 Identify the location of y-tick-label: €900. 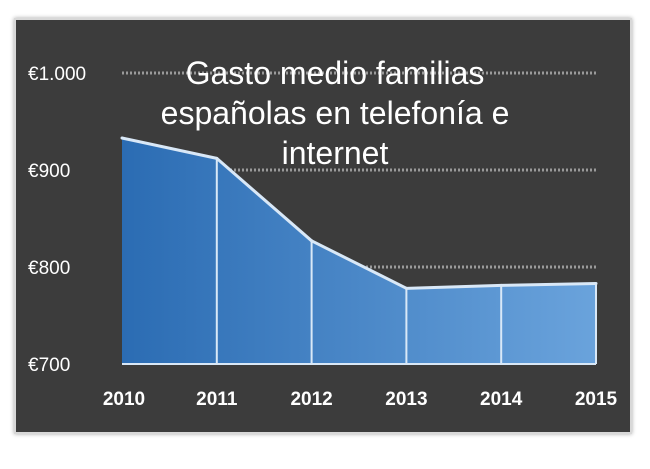
(49, 171).